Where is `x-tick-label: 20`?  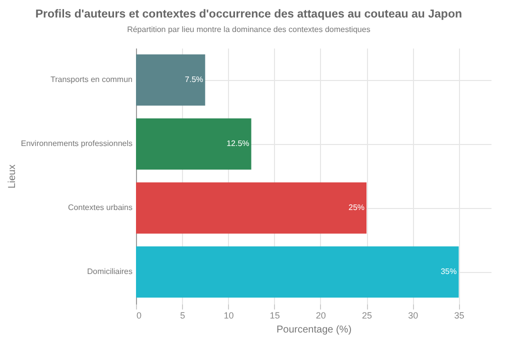 x-tick-label: 20 is located at coordinates (321, 315).